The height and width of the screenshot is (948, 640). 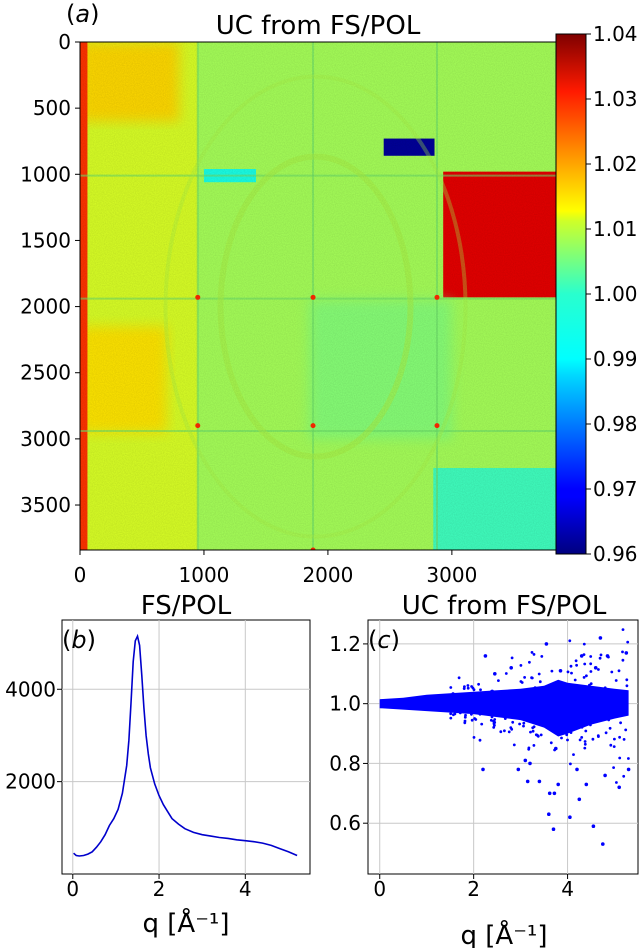 What do you see at coordinates (245, 889) in the screenshot?
I see `line-x-tick-label: 4` at bounding box center [245, 889].